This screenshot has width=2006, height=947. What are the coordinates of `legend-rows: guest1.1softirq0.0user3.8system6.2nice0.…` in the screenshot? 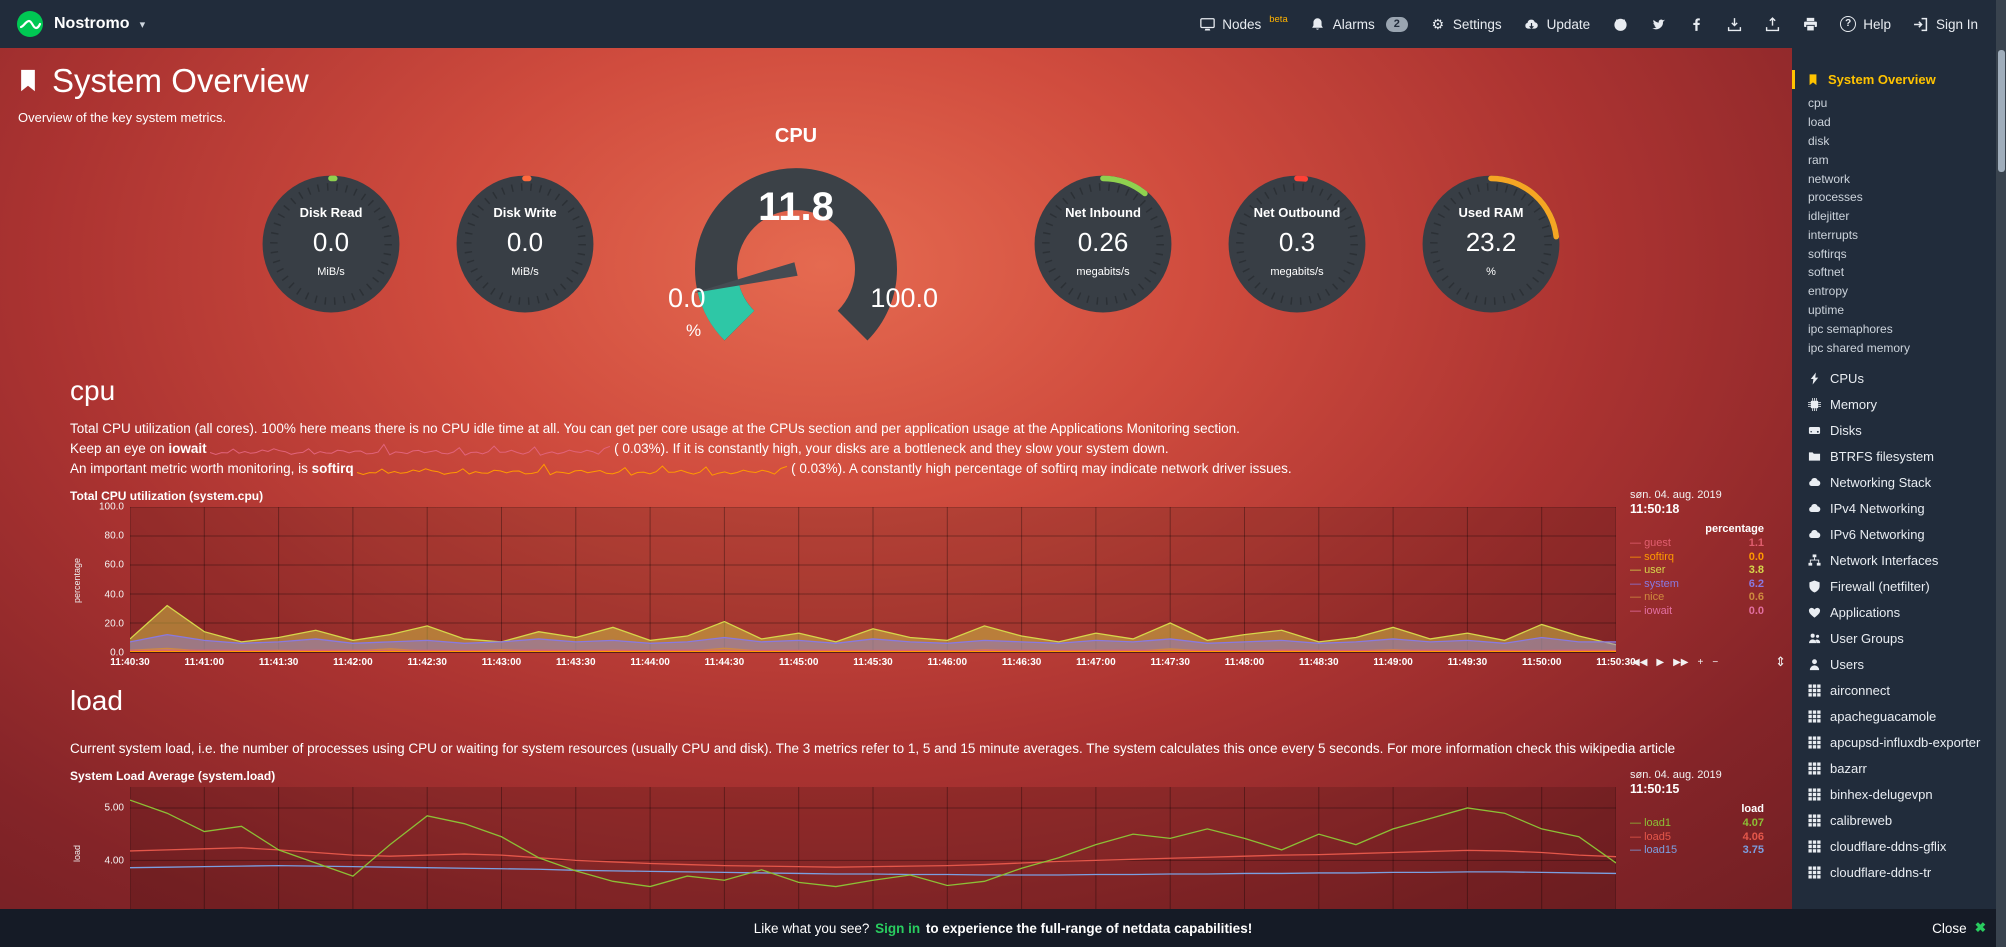 It's located at (1709, 577).